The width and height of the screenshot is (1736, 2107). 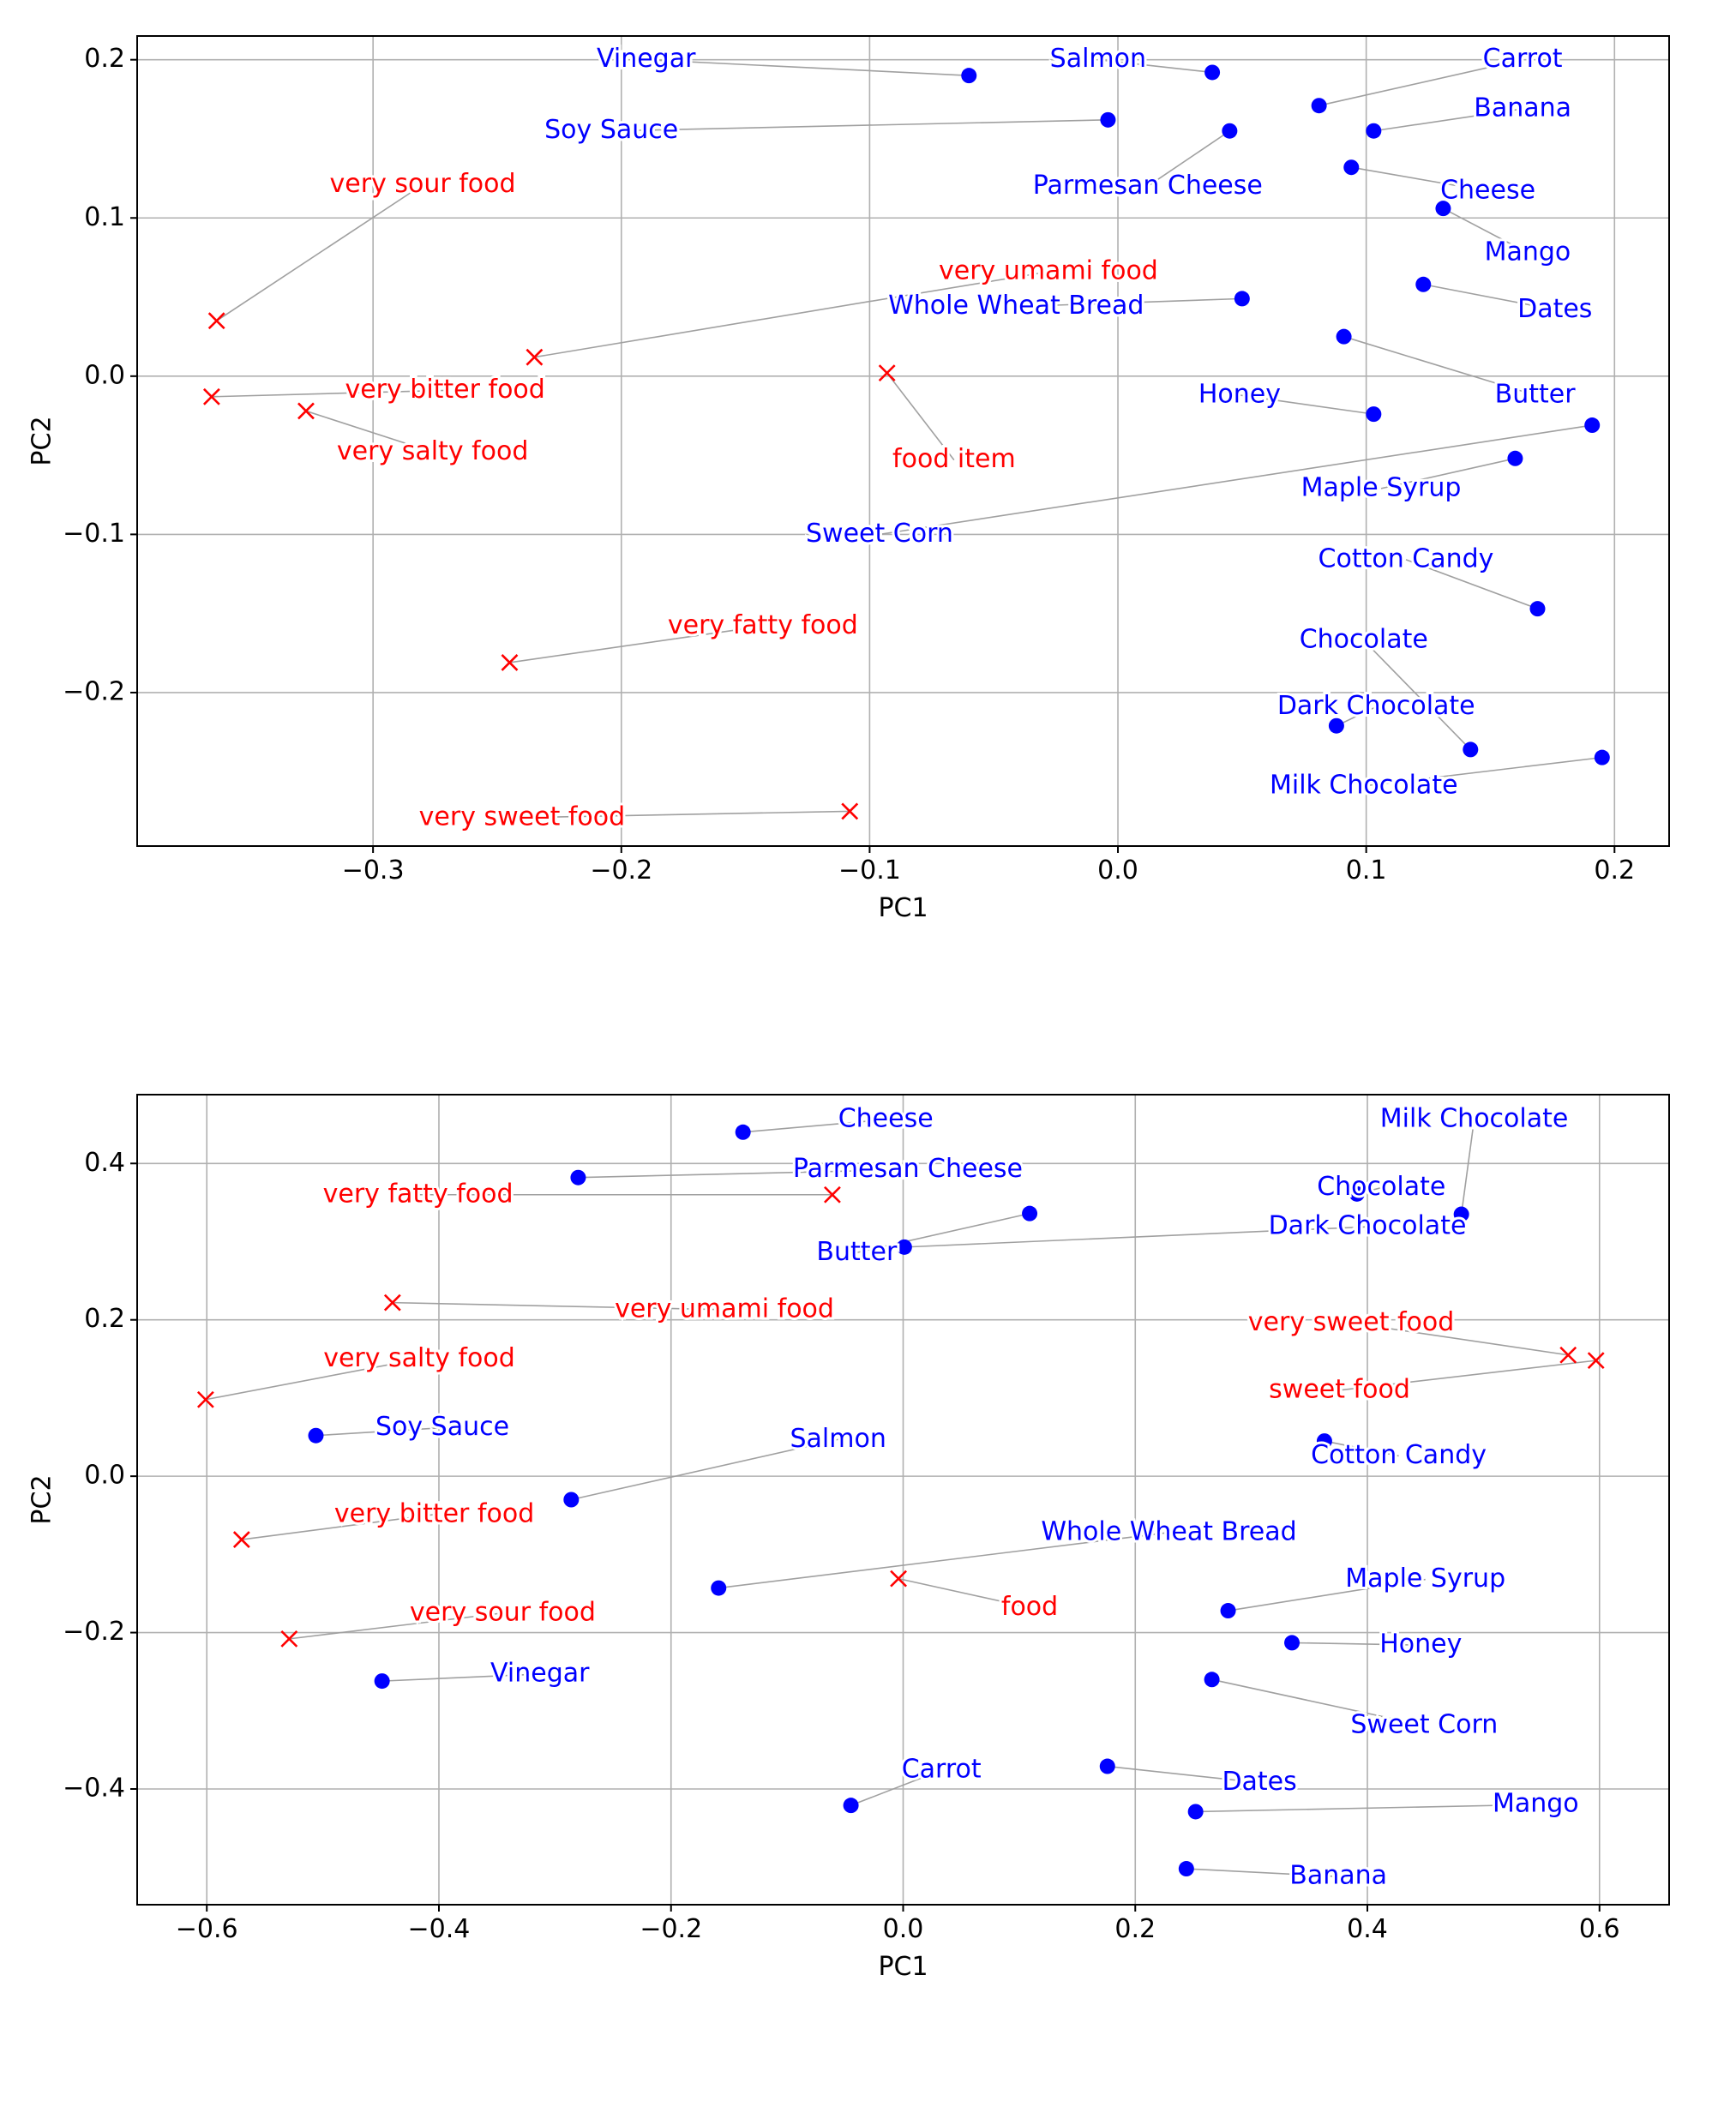 I want to click on point-label-very-sweet-food: very sweet food, so click(x=1351, y=1322).